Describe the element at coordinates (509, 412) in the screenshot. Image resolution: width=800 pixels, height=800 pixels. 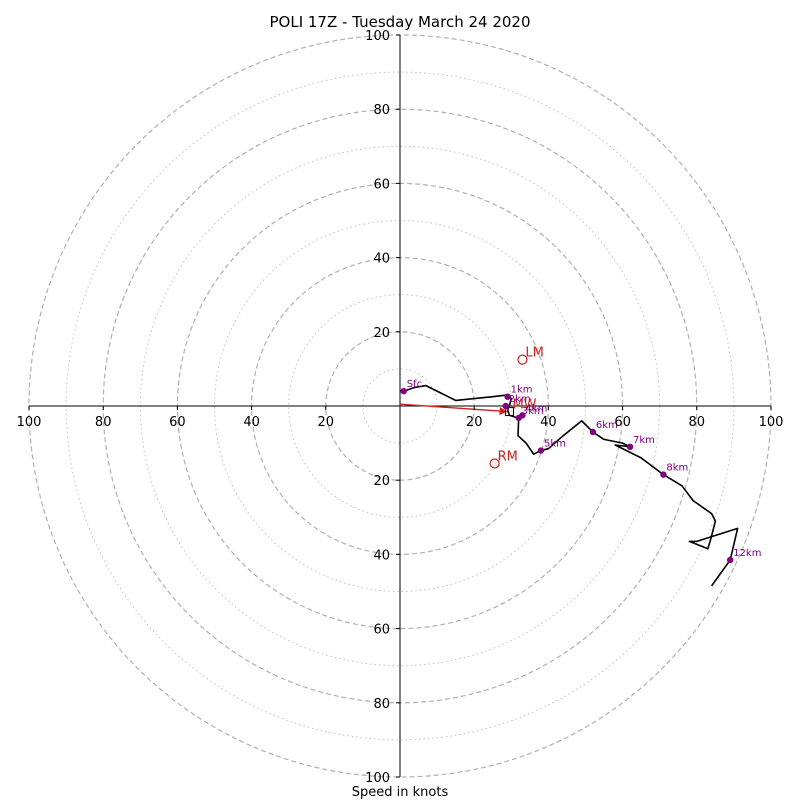
I see `mean-wind-marker` at that location.